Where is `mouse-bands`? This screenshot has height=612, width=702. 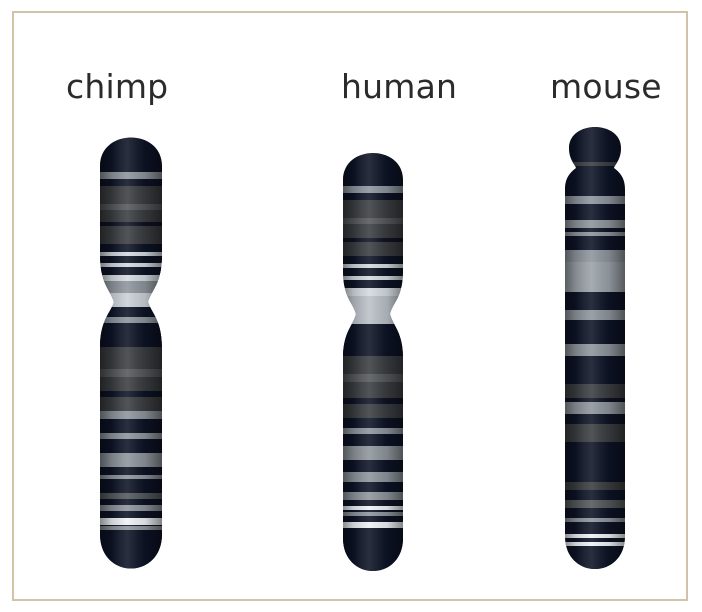 mouse-bands is located at coordinates (595, 348).